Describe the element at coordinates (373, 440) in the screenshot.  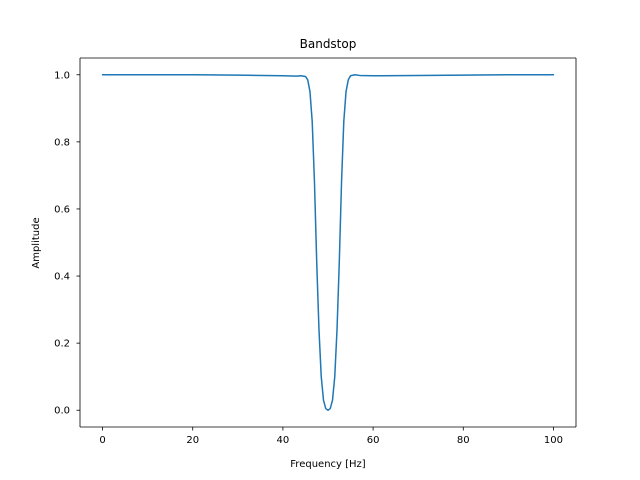
I see `x-tick-label: 60` at that location.